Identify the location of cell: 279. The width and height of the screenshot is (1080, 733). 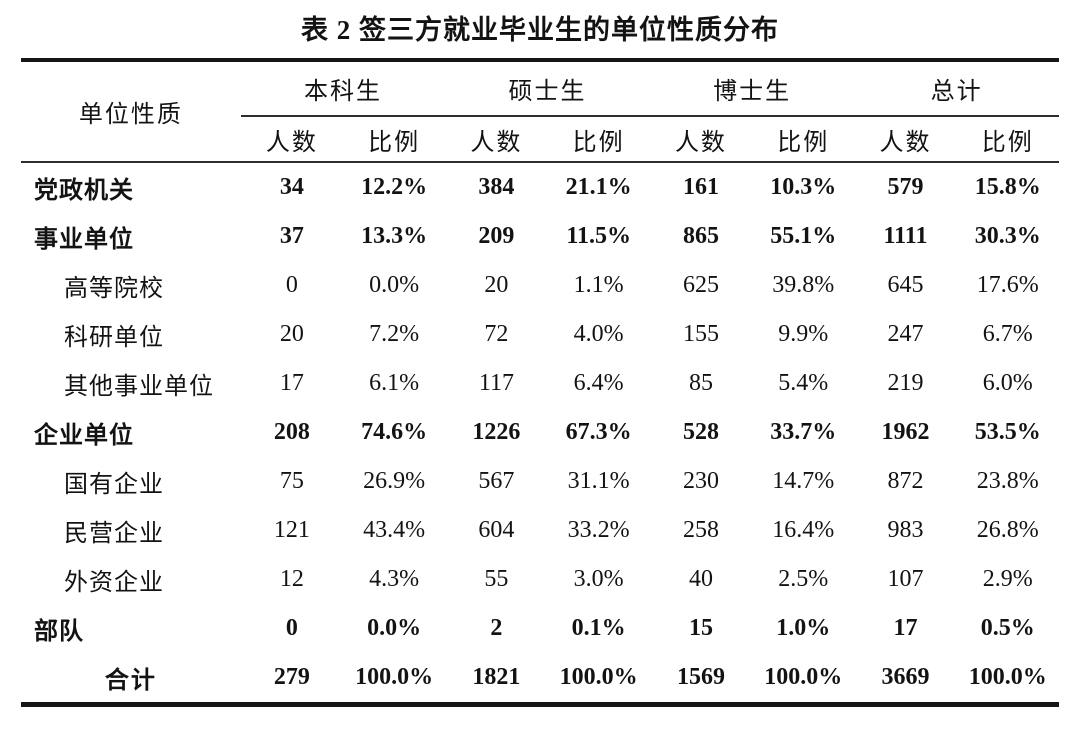
(291, 677).